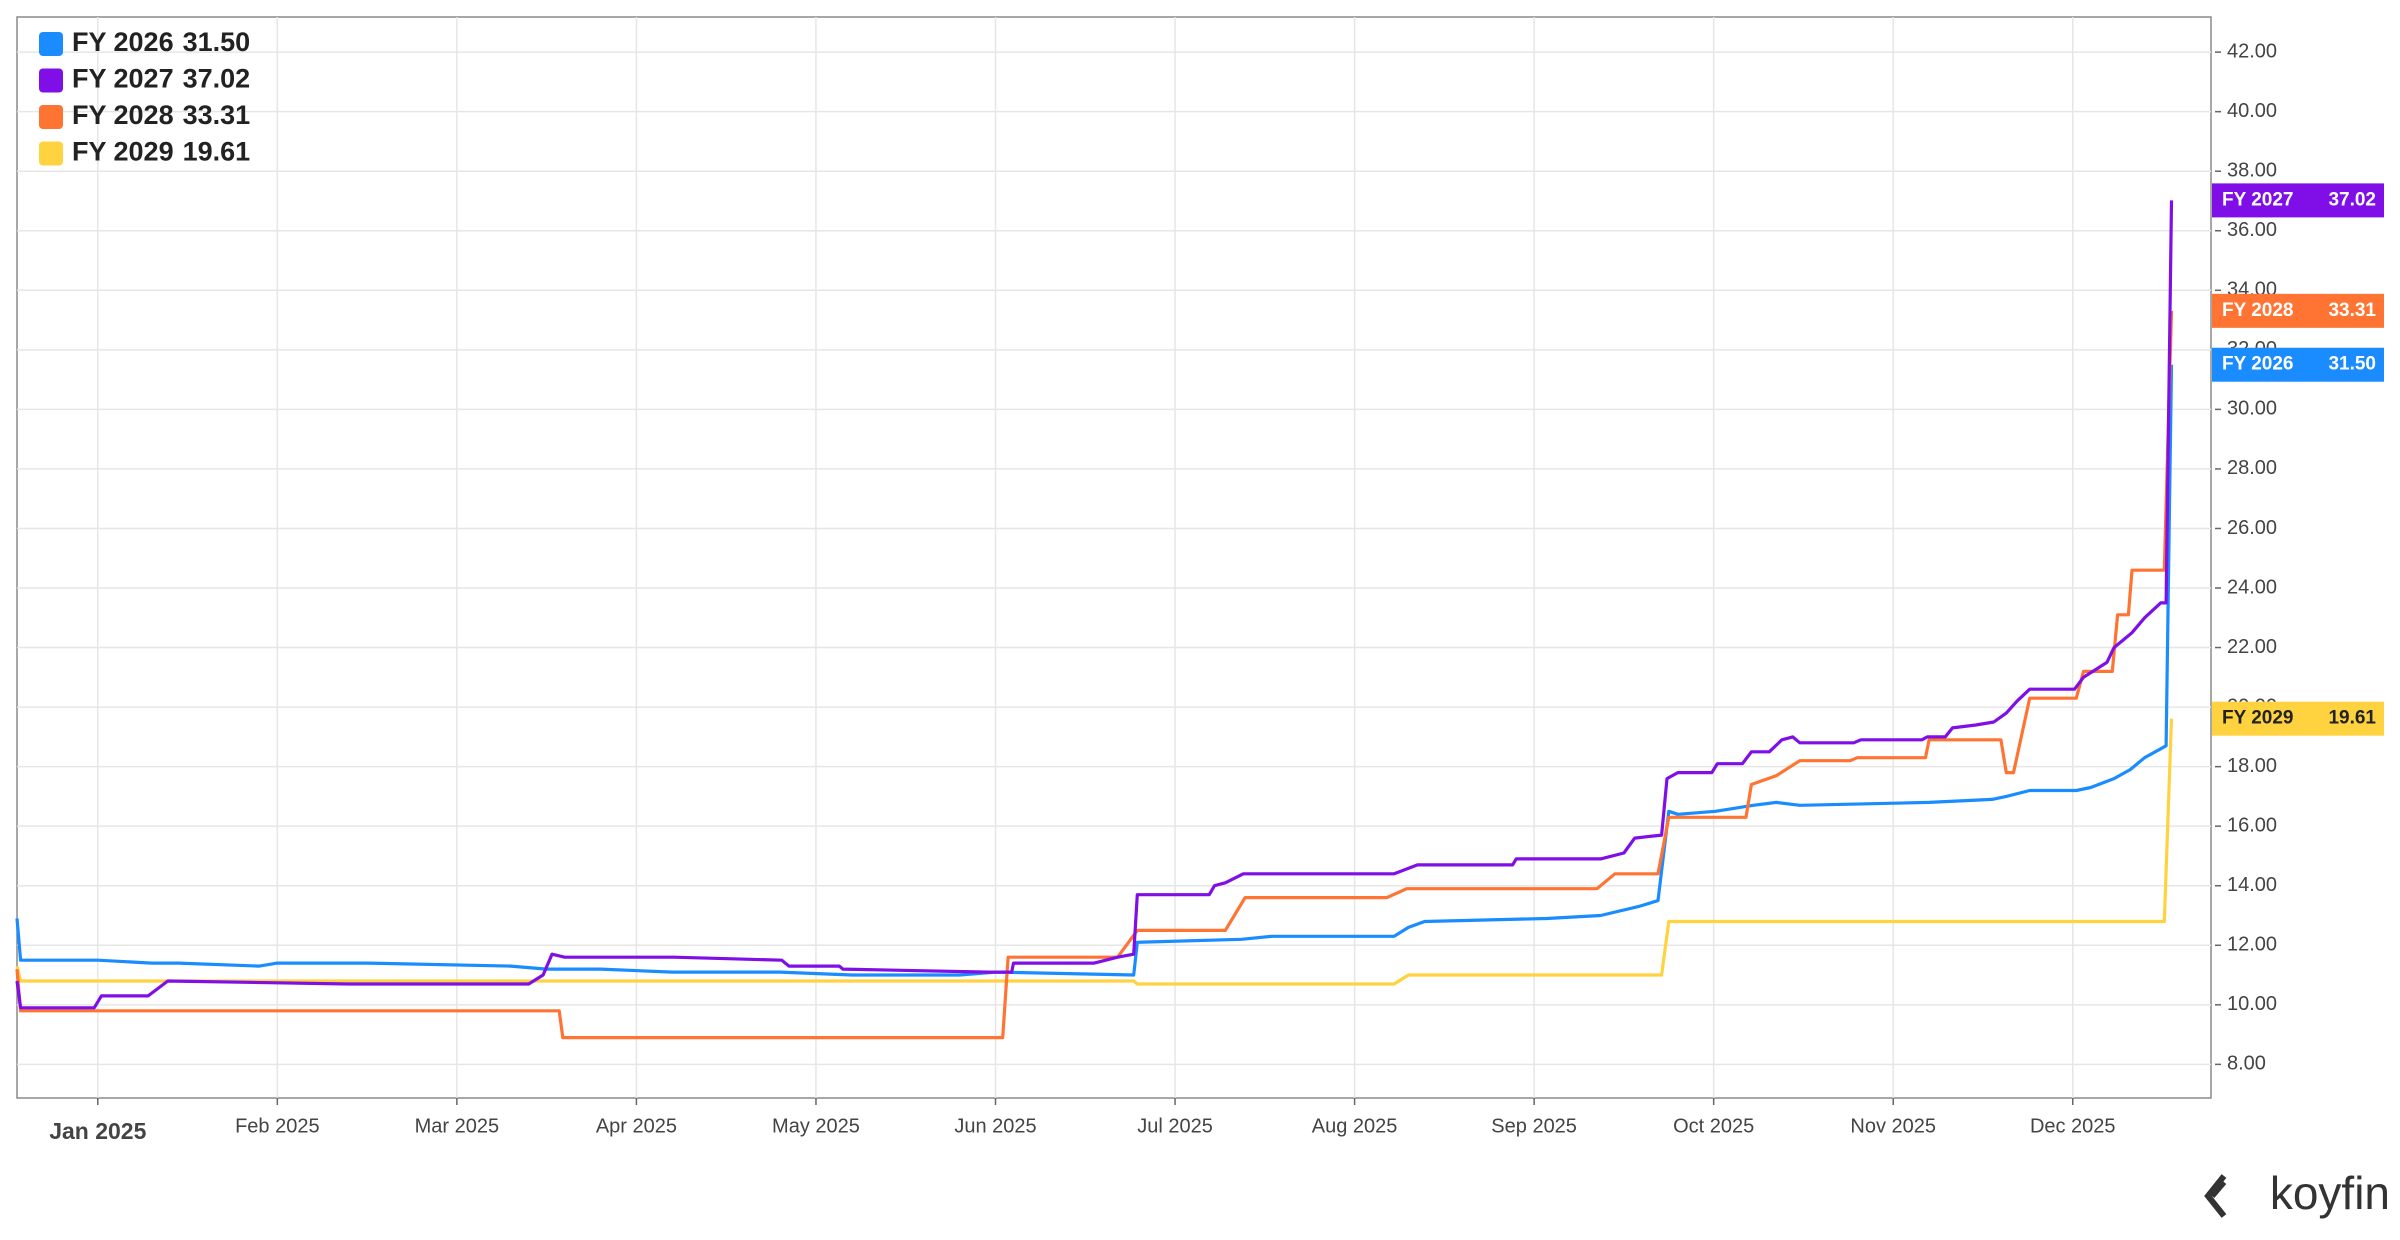  I want to click on brand-logo: koyfin, so click(2297, 1193).